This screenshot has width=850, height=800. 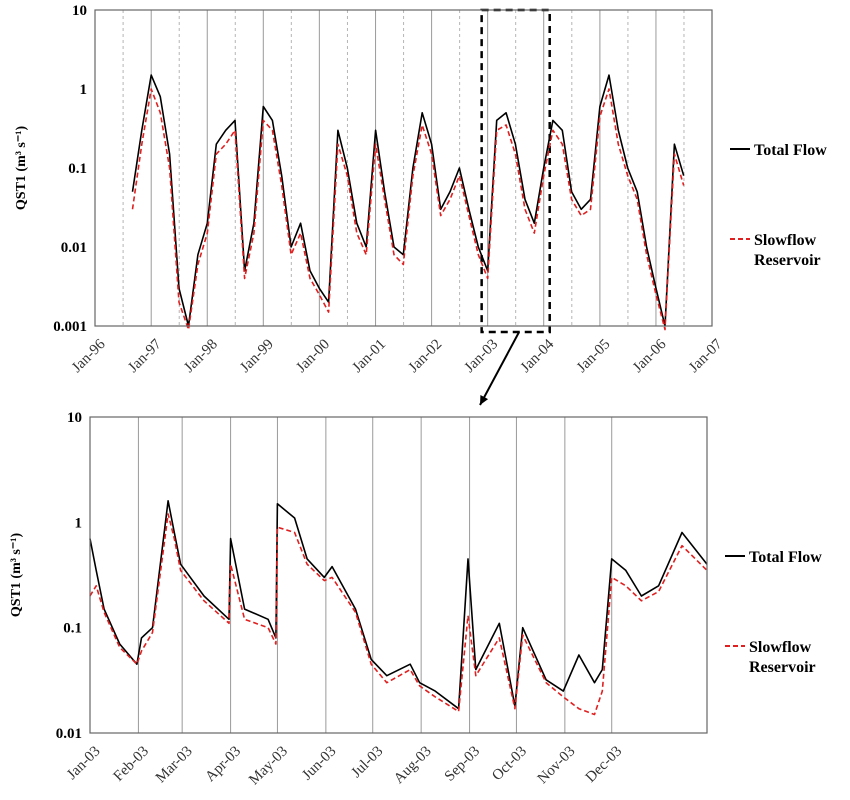 What do you see at coordinates (604, 764) in the screenshot?
I see `x-tick-label: Dec-03` at bounding box center [604, 764].